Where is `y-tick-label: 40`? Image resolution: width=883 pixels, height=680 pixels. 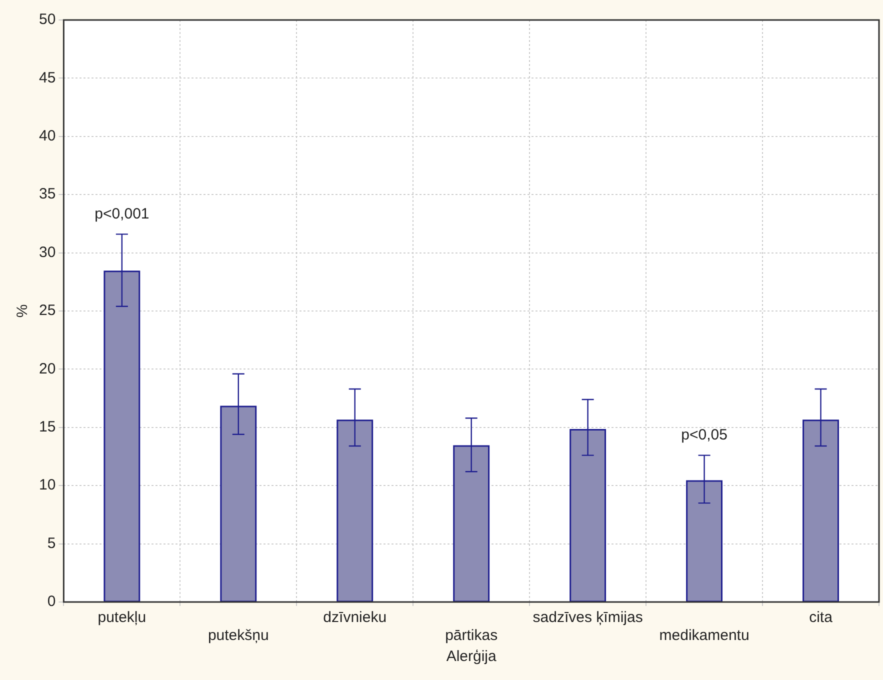 y-tick-label: 40 is located at coordinates (47, 136).